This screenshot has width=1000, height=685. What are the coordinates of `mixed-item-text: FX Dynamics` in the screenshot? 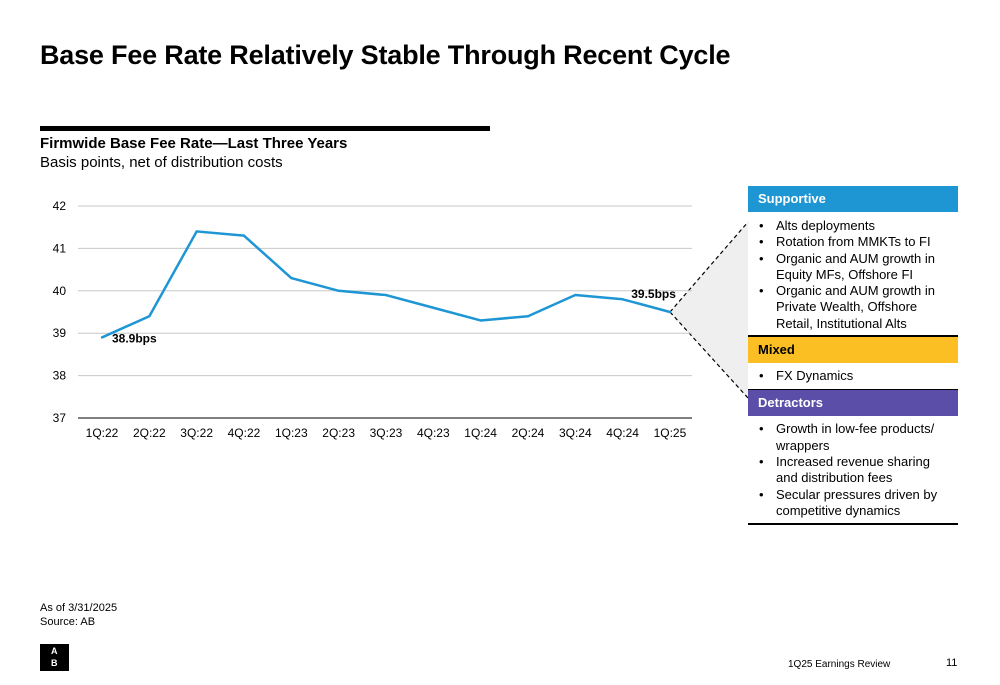 It's located at (815, 376).